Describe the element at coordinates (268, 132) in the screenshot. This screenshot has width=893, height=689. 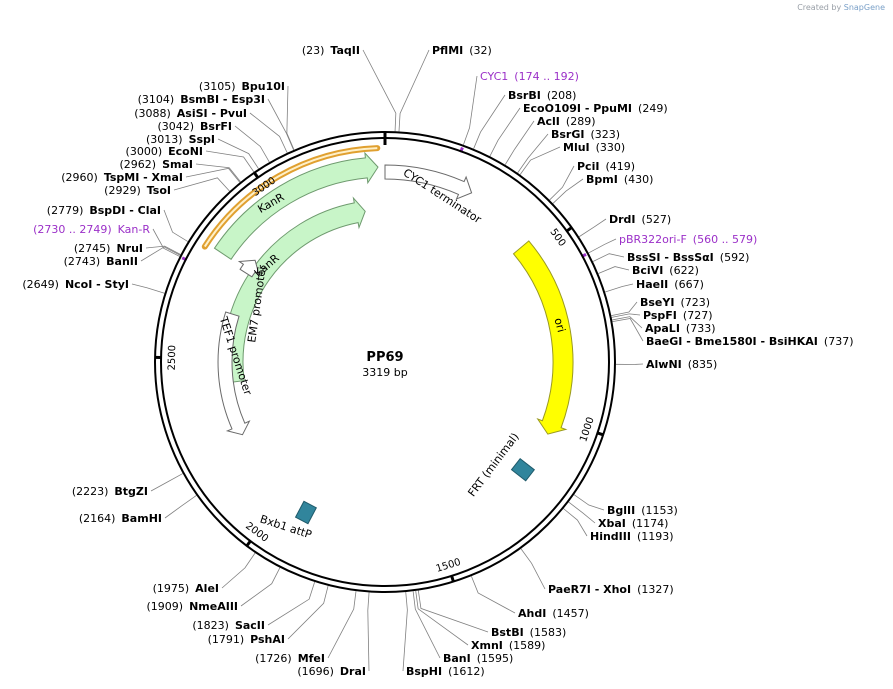
I see `leader-asisi-pvui` at that location.